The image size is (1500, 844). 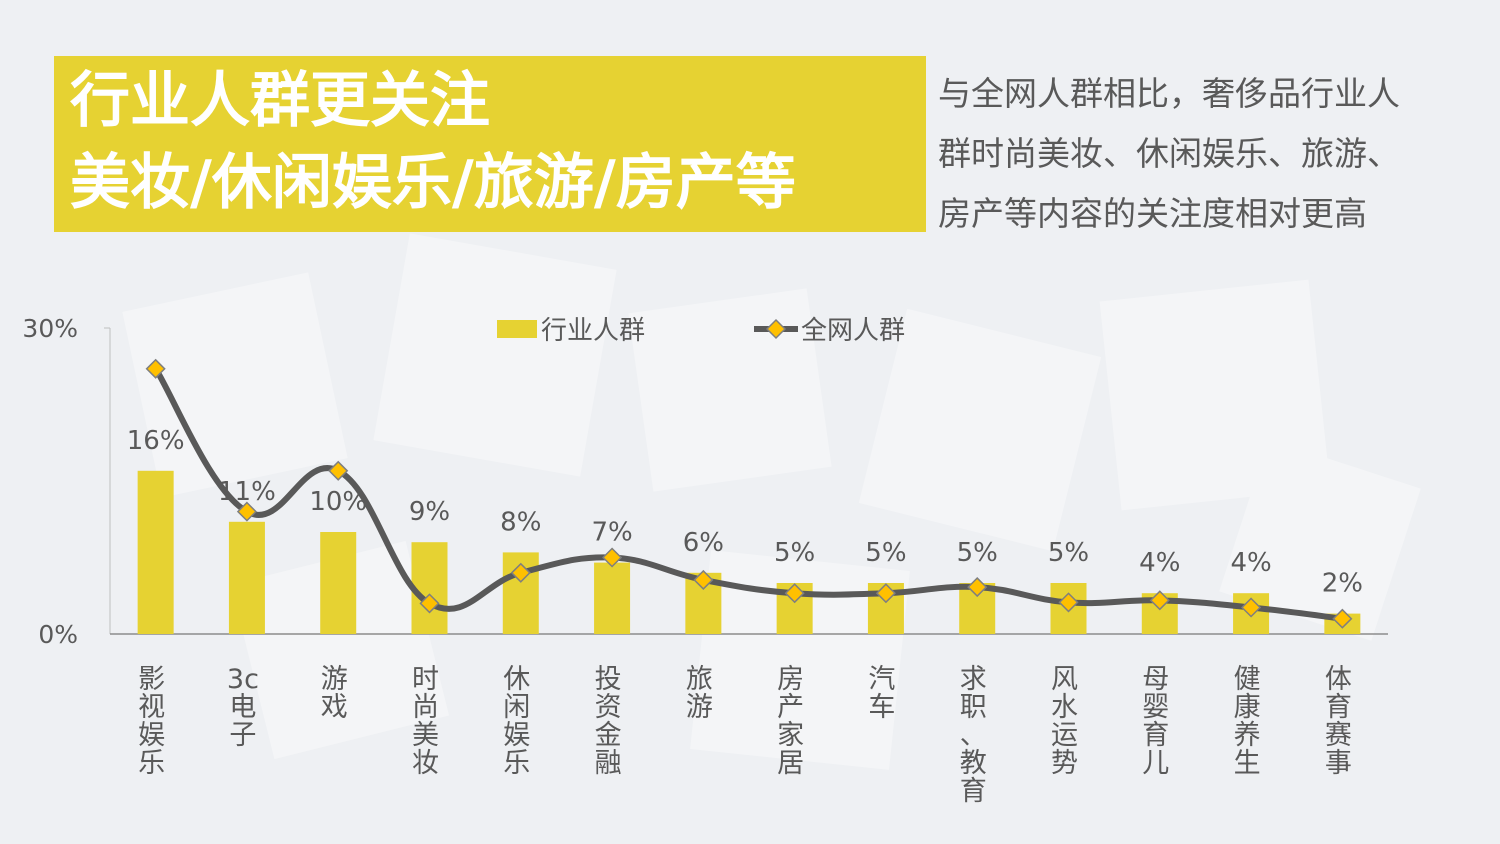 What do you see at coordinates (1155, 721) in the screenshot?
I see `x-tick-label: 母婴育儿` at bounding box center [1155, 721].